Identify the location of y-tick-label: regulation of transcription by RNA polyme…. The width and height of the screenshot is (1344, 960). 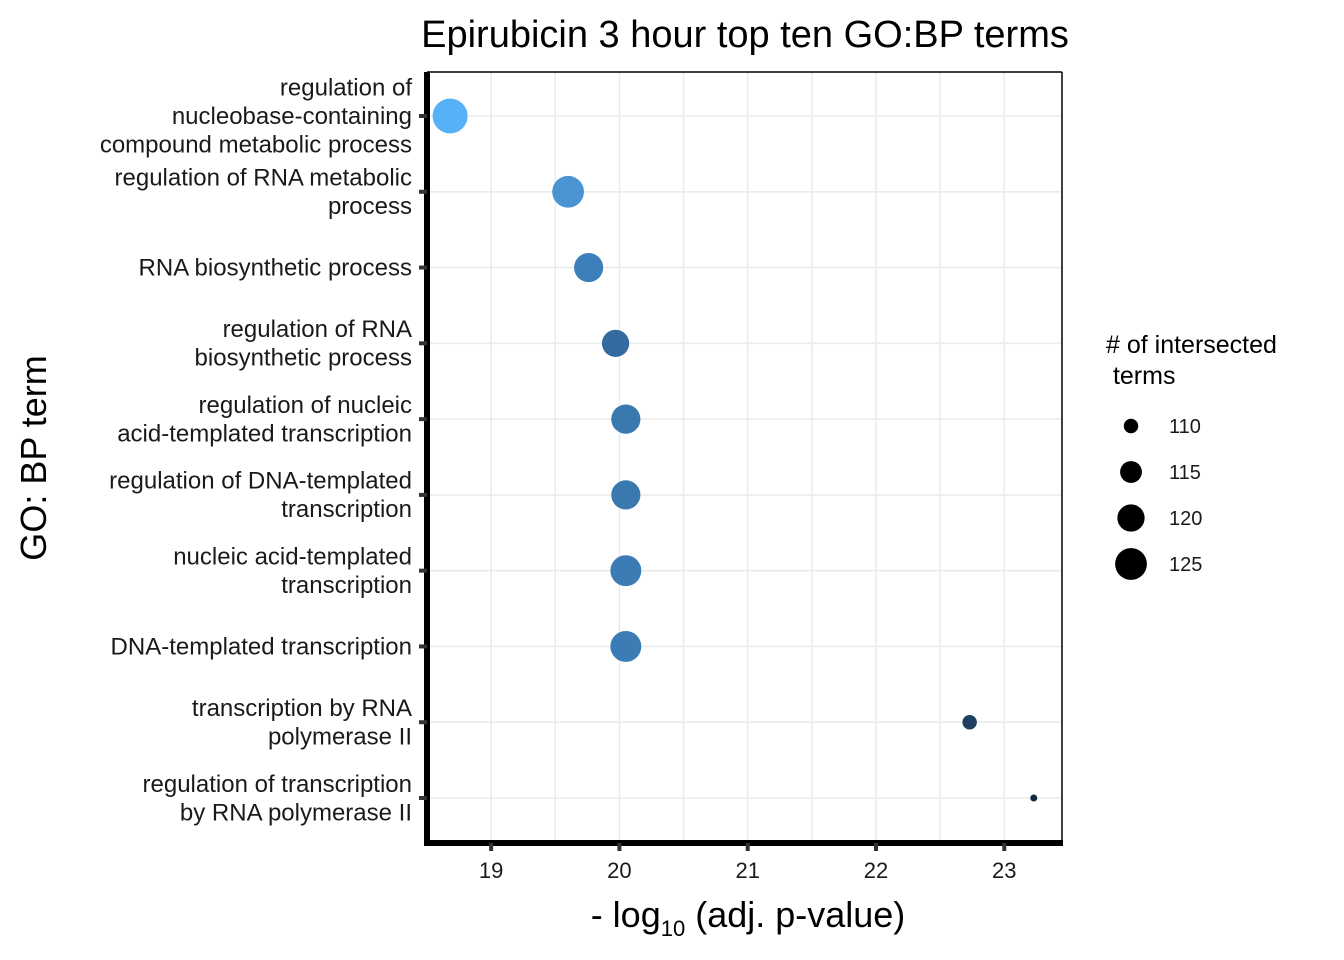
(277, 799).